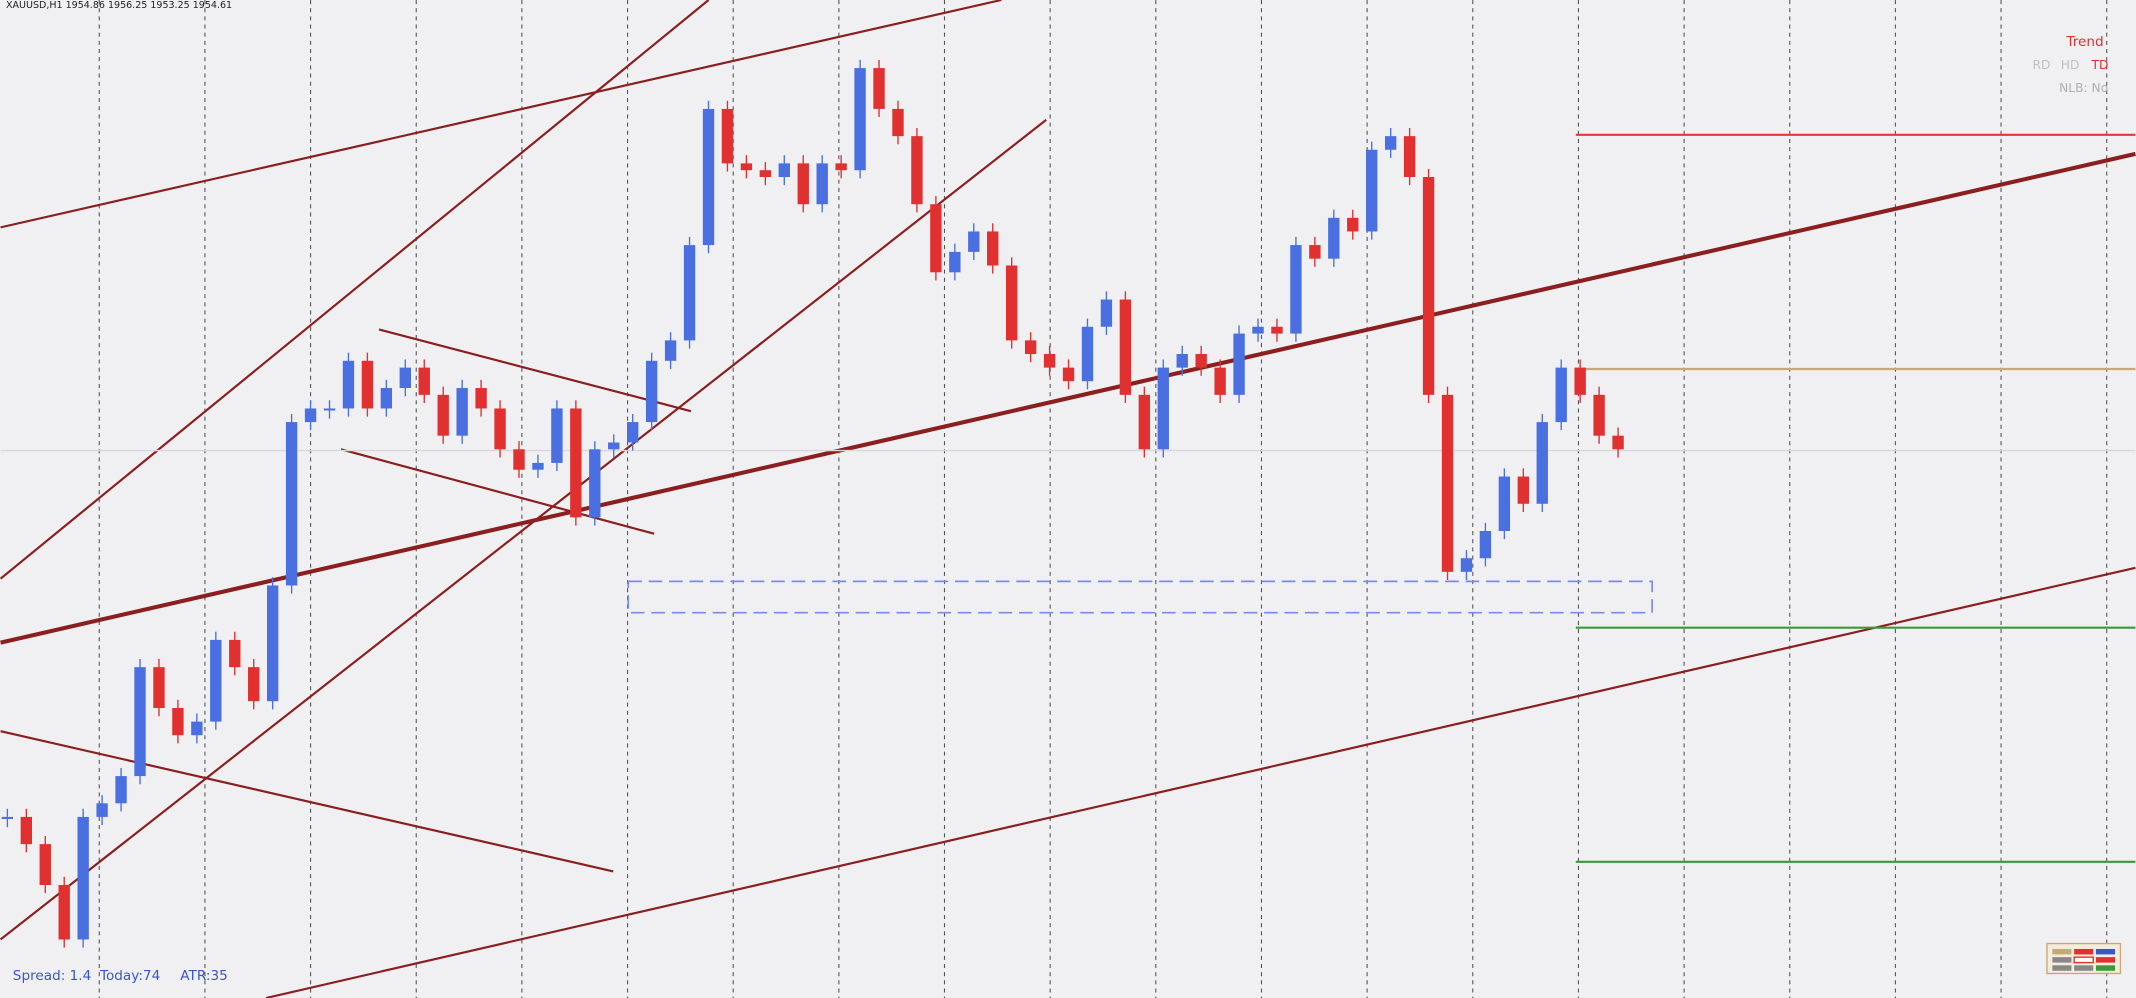  What do you see at coordinates (2042, 65) in the screenshot?
I see `indicator-mode: RD` at bounding box center [2042, 65].